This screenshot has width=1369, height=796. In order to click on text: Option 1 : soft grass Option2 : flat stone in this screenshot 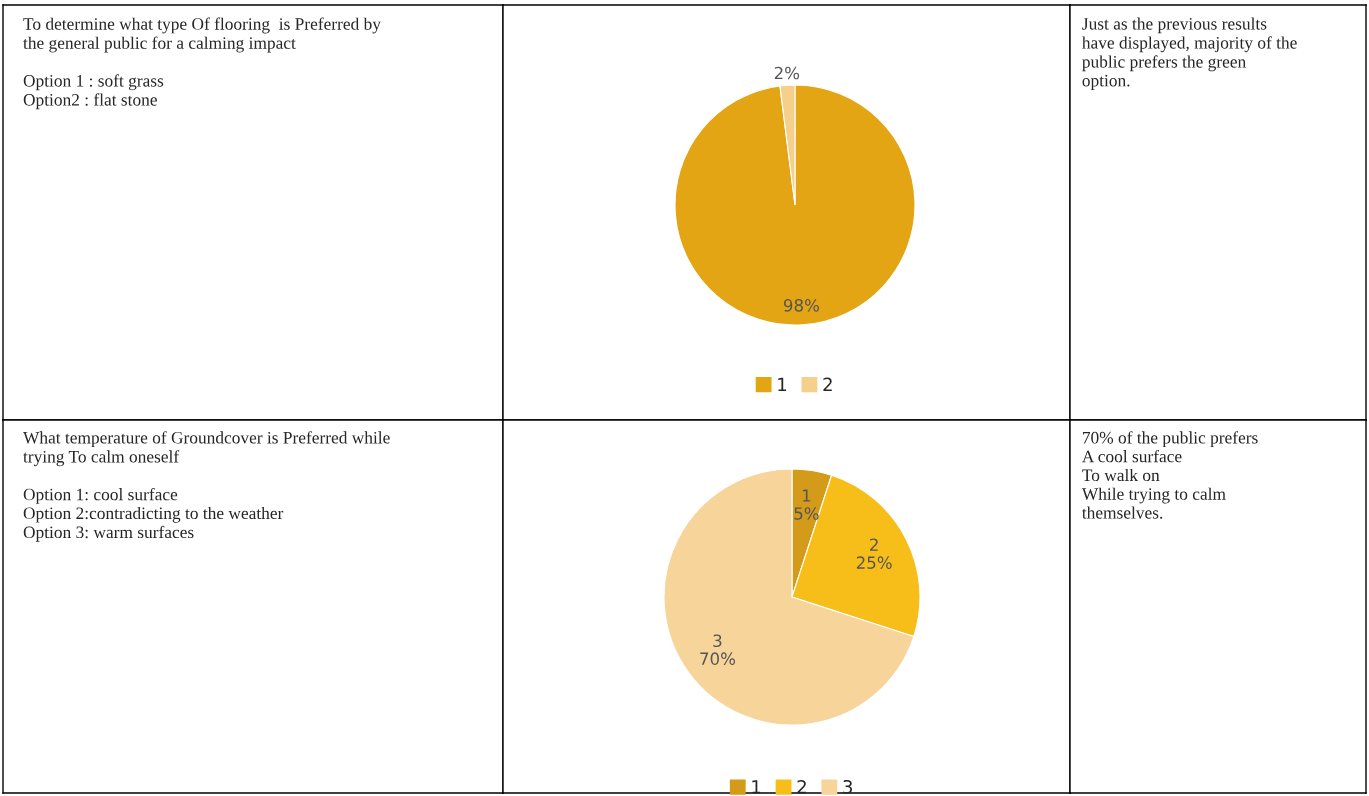, I will do `click(93, 92)`.